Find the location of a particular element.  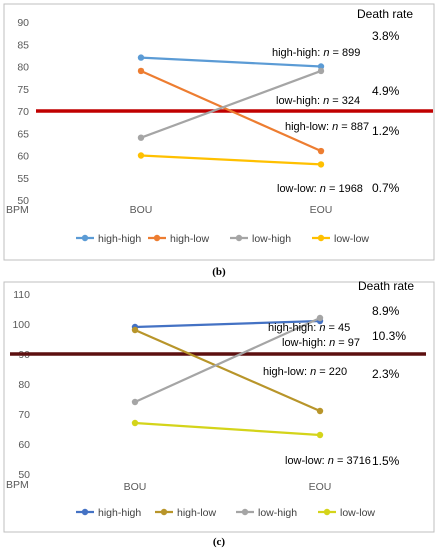

y-tick-label: 65 is located at coordinates (23, 134).